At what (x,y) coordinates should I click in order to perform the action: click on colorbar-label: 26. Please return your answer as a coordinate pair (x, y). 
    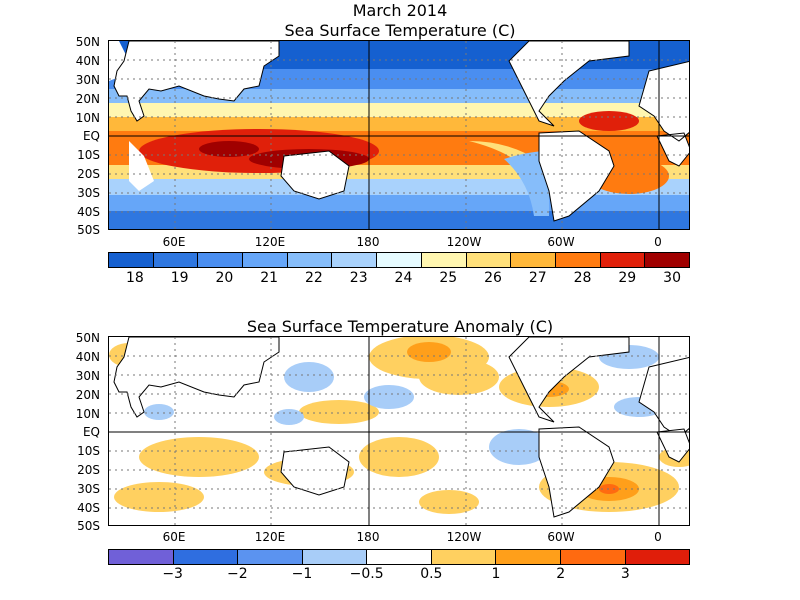
    Looking at the image, I should click on (493, 278).